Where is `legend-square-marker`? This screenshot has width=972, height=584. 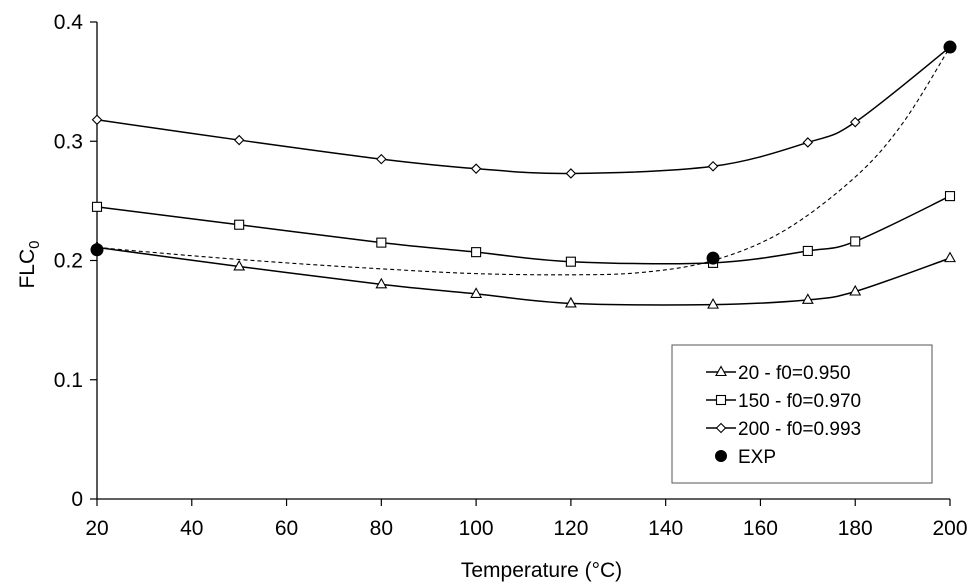
legend-square-marker is located at coordinates (721, 400).